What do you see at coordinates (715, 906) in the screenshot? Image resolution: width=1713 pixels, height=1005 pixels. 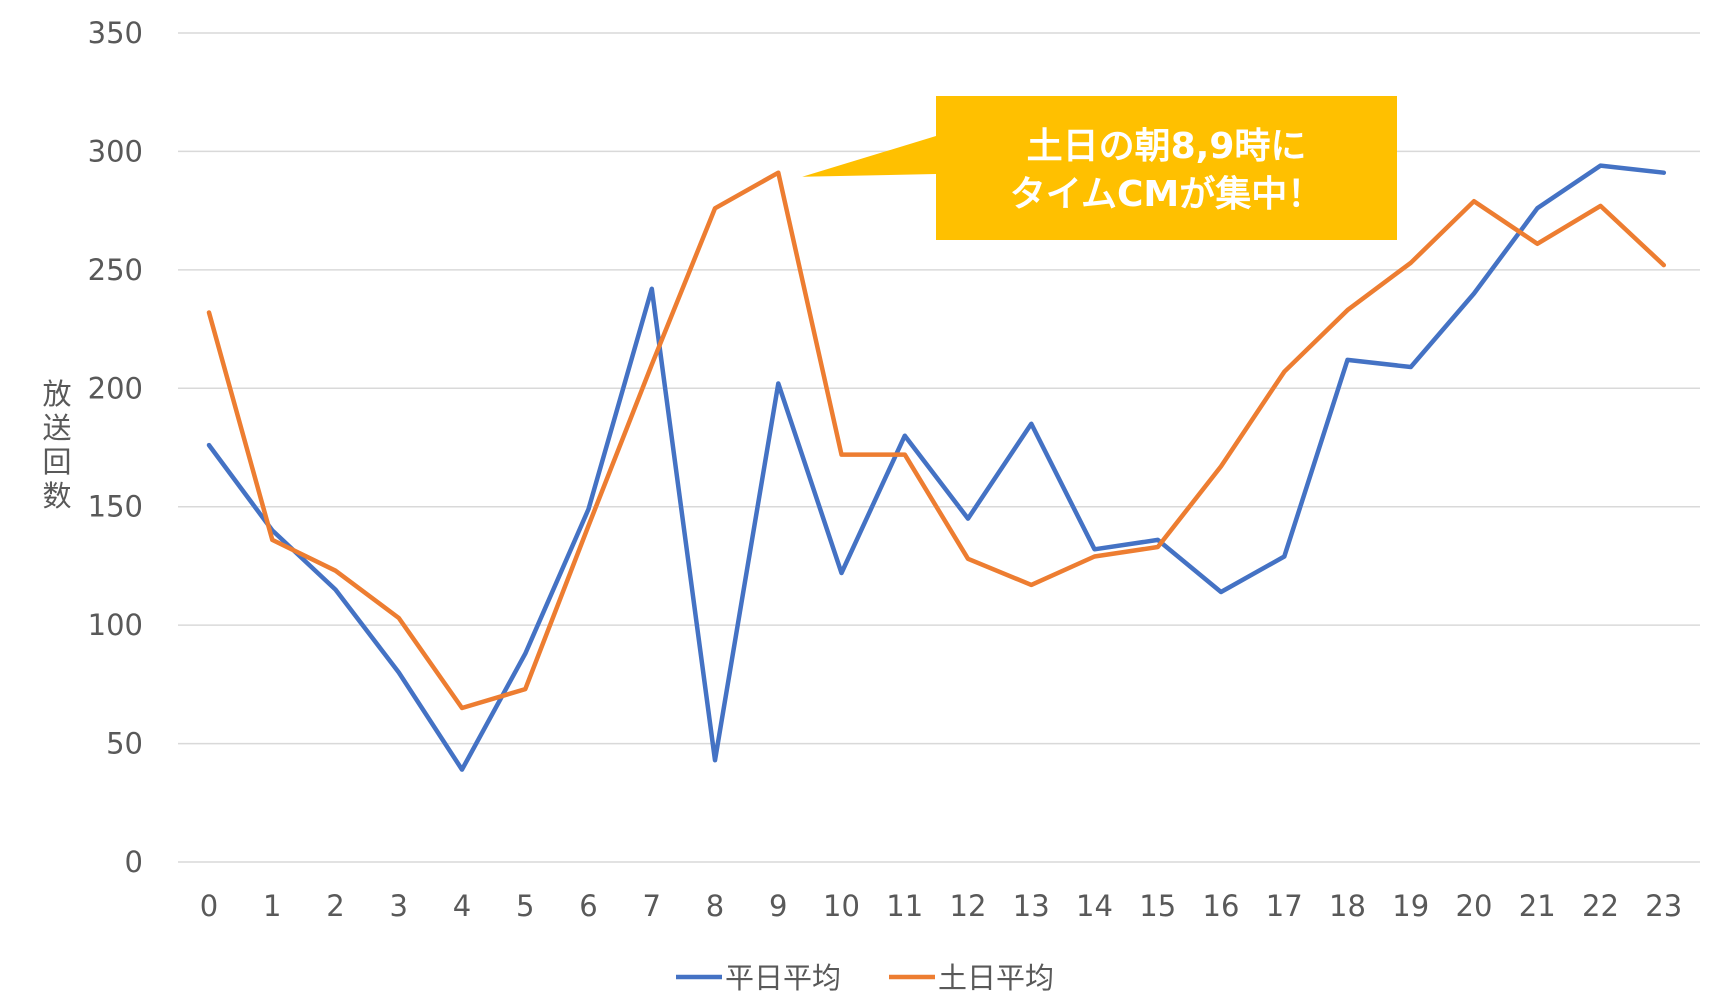 I see `x-tick-label: 8` at bounding box center [715, 906].